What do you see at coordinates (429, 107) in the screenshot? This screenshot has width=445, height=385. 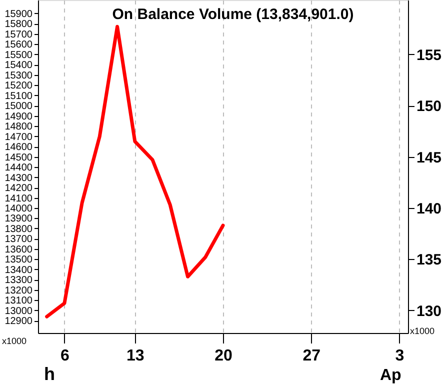 I see `y2-tick-label: 150` at bounding box center [429, 107].